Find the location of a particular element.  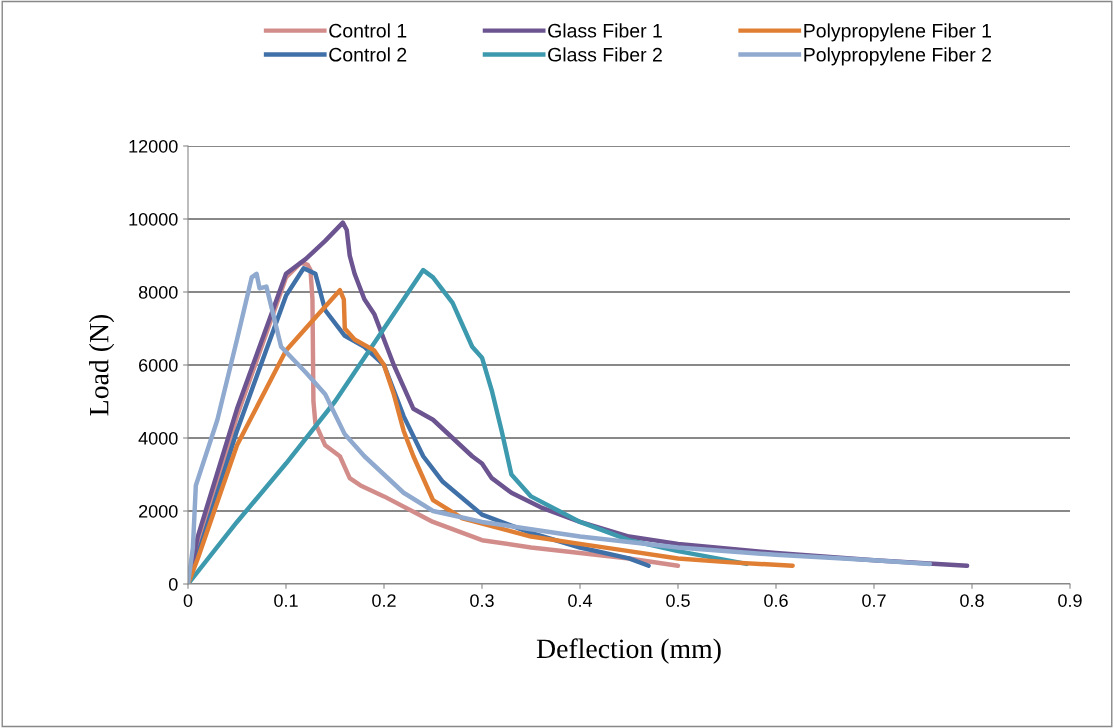

y-tick-label: 0 is located at coordinates (173, 584).